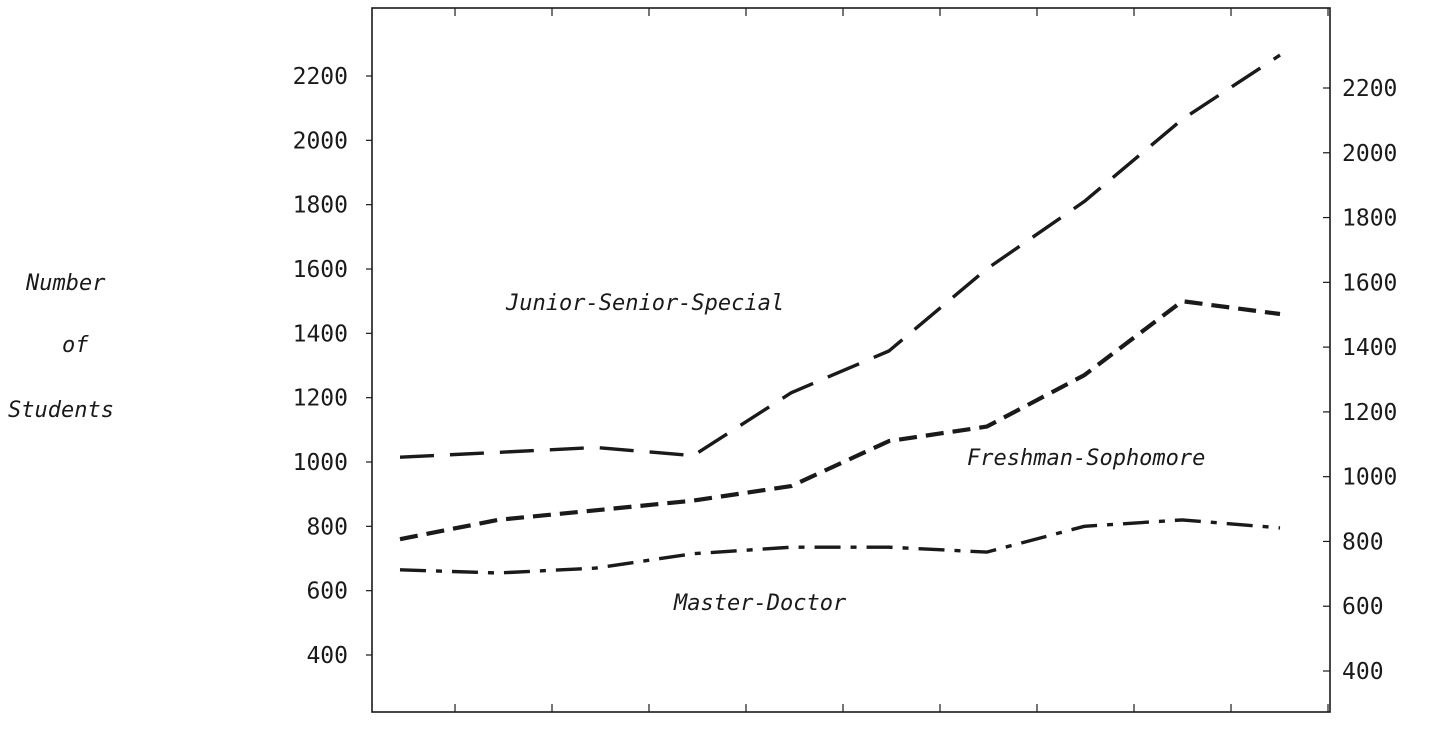 The height and width of the screenshot is (737, 1430). I want to click on left-y-tick-label: 1000, so click(320, 463).